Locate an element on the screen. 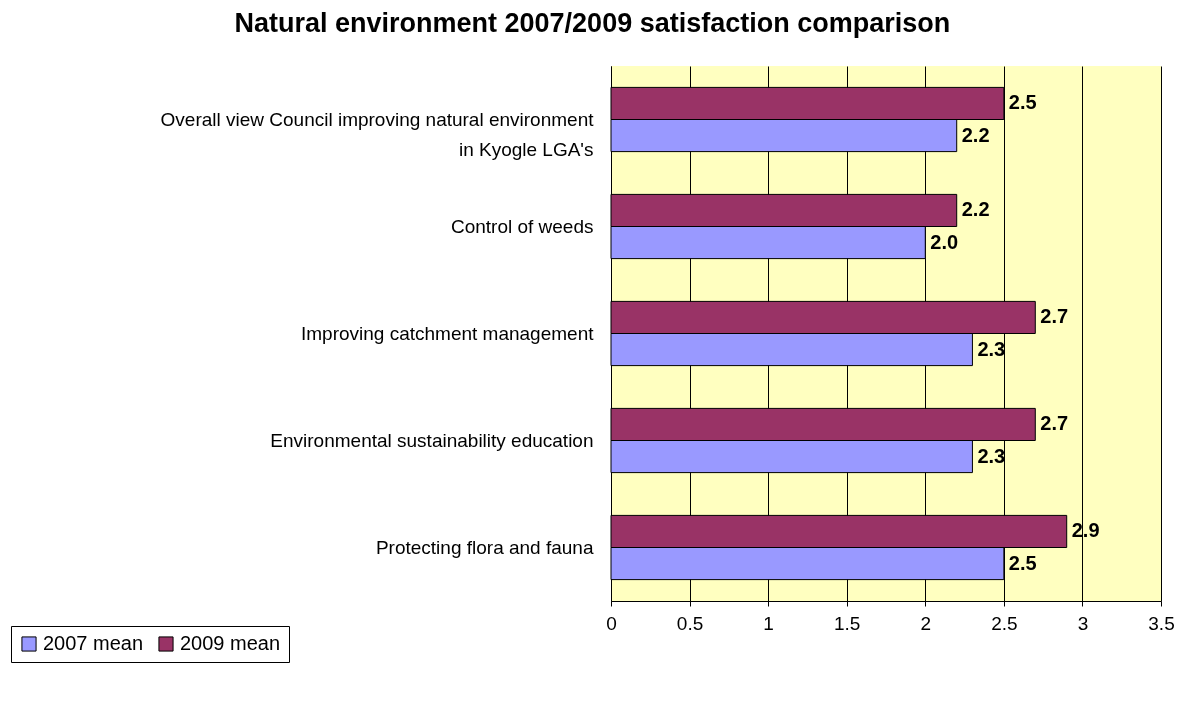 The width and height of the screenshot is (1184, 713). x-tick-label: 0.5 is located at coordinates (690, 623).